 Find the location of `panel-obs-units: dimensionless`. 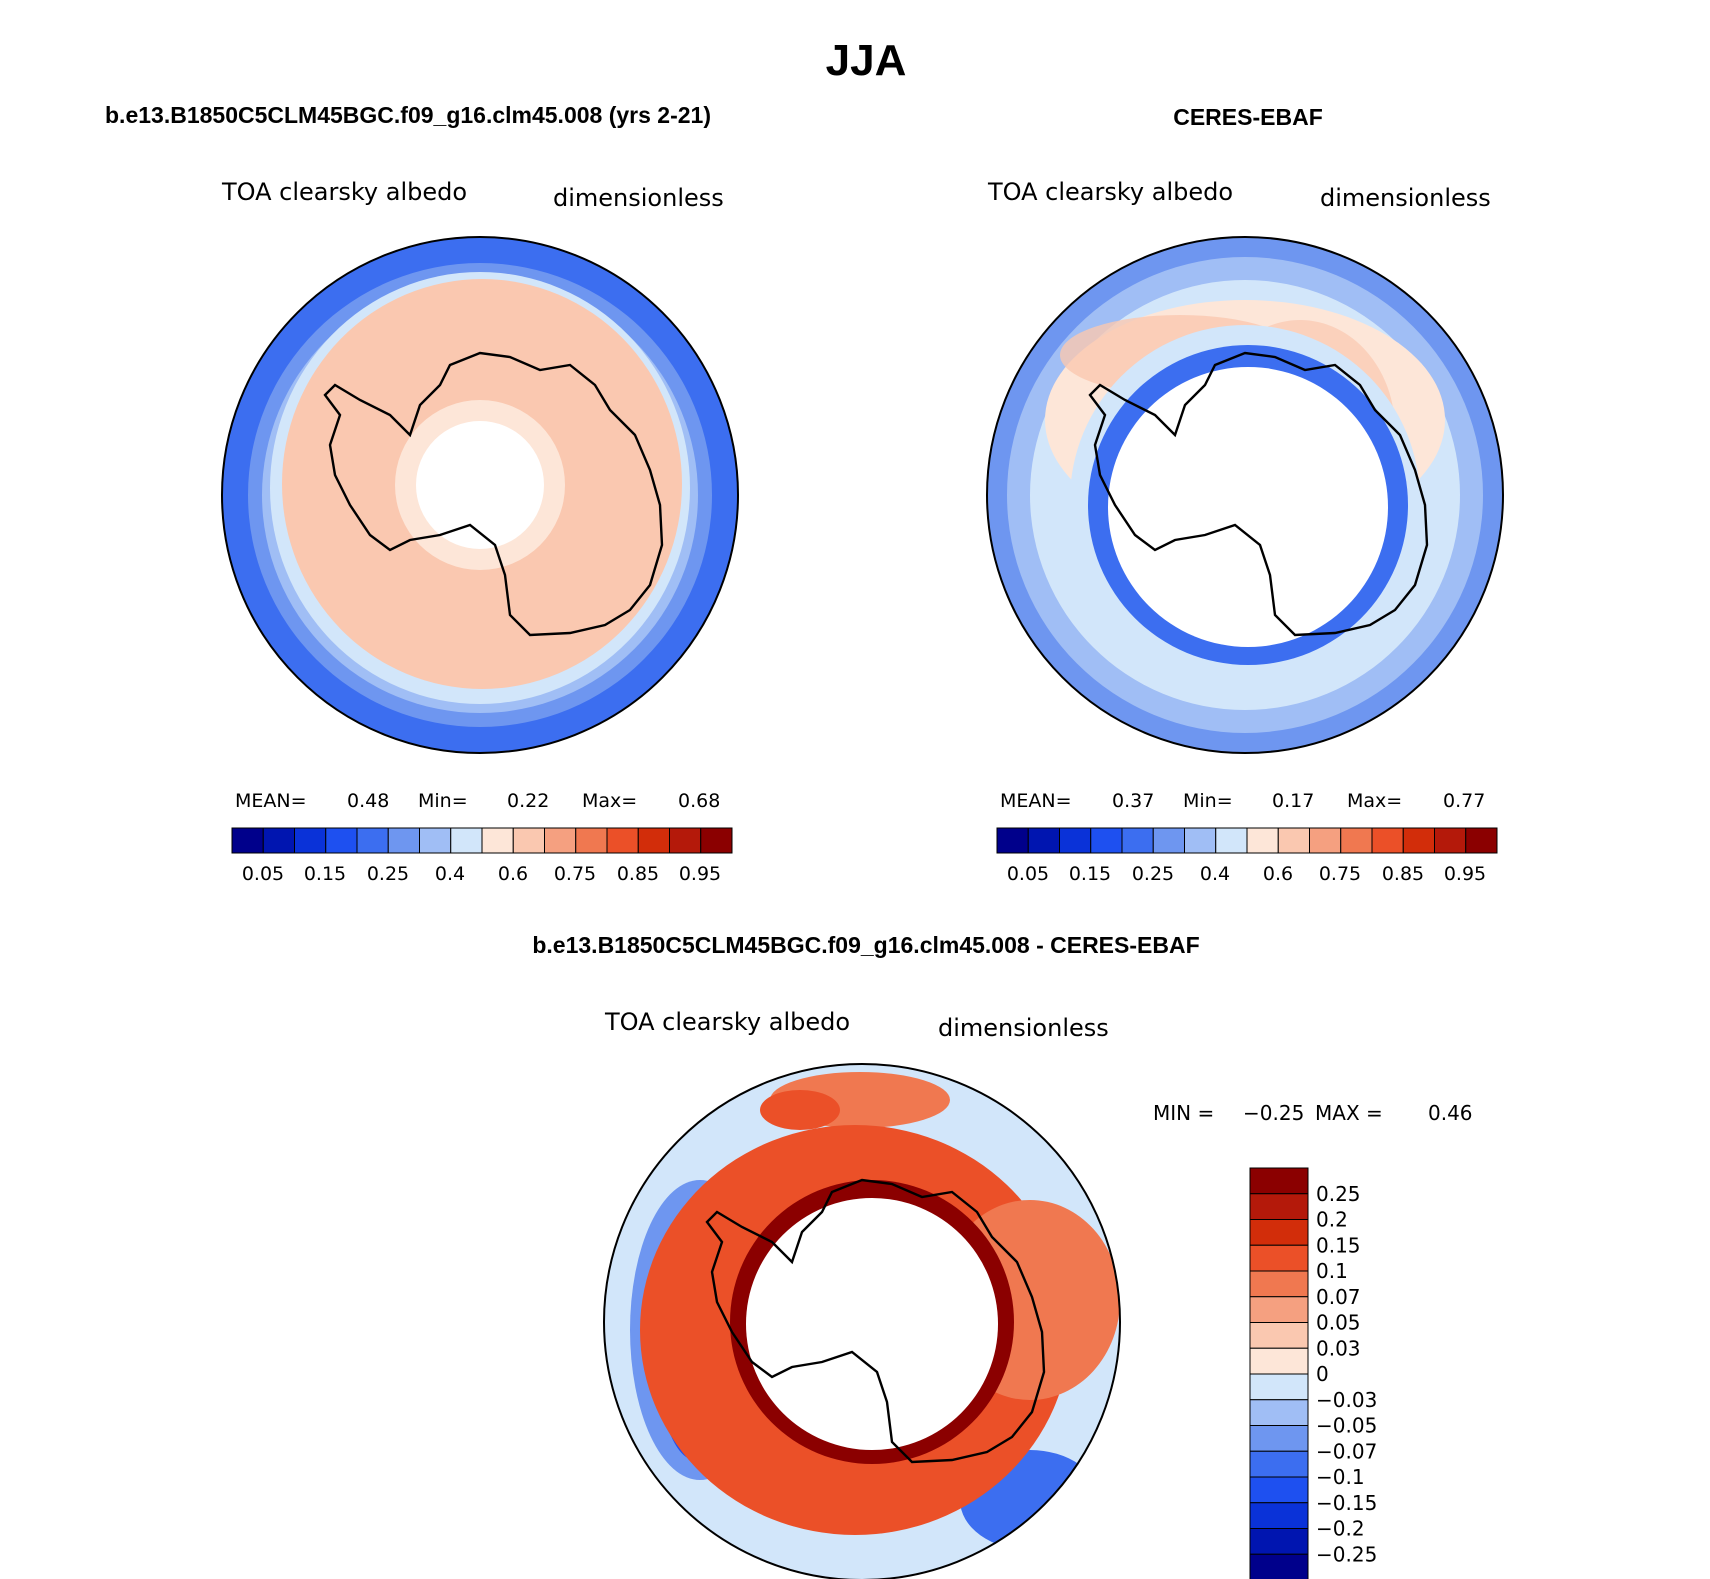

panel-obs-units: dimensionless is located at coordinates (1405, 198).